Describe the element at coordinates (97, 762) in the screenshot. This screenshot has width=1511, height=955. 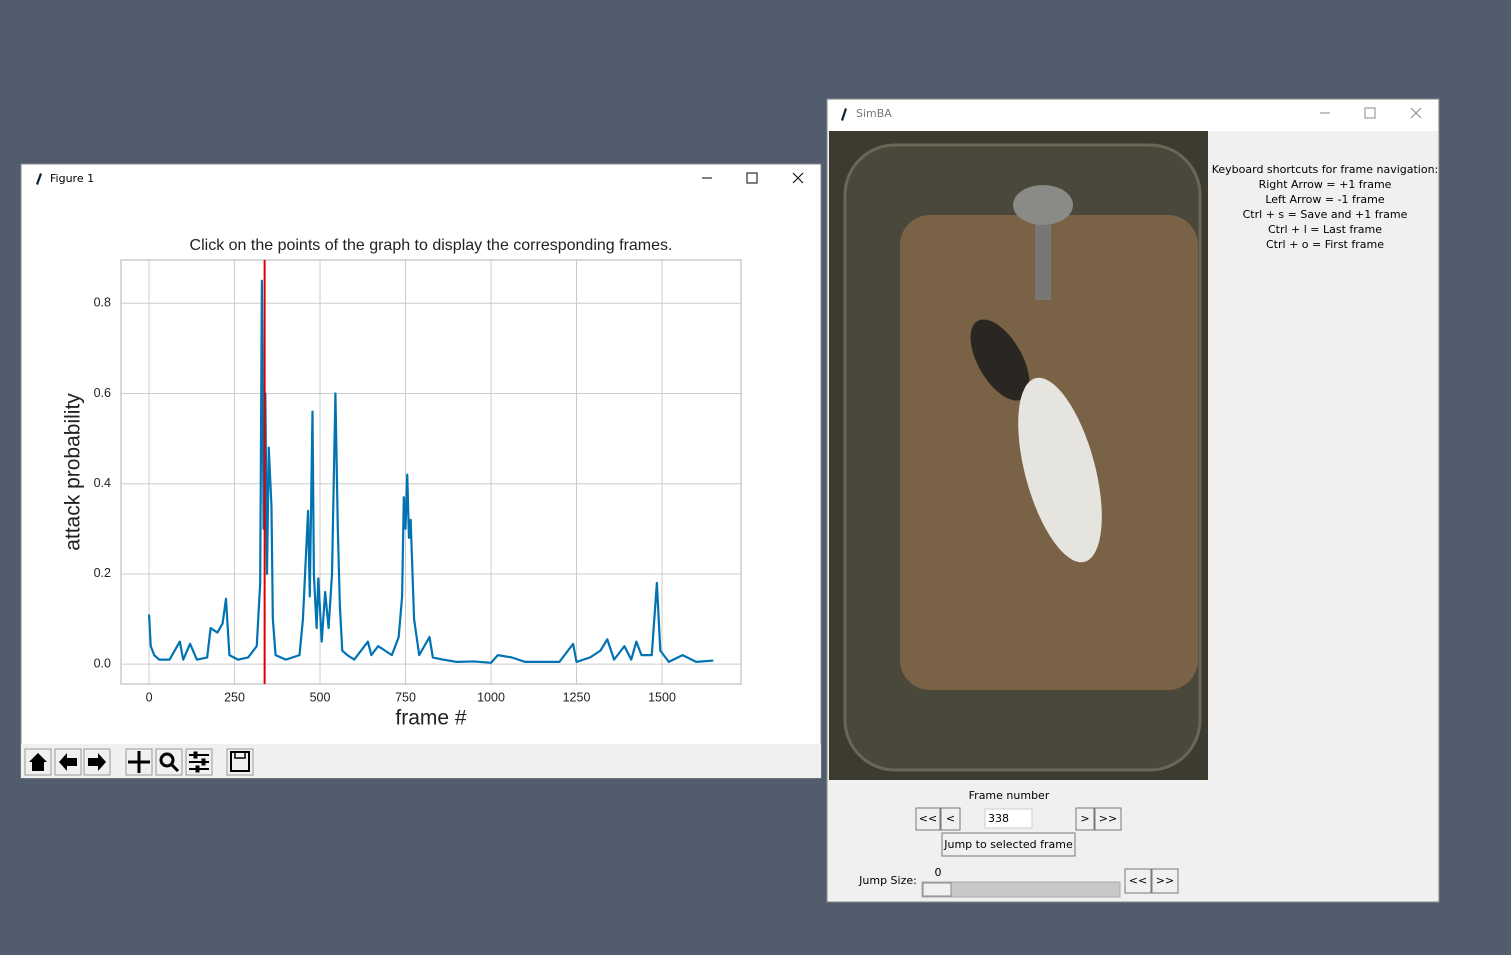
I see `forward-button` at that location.